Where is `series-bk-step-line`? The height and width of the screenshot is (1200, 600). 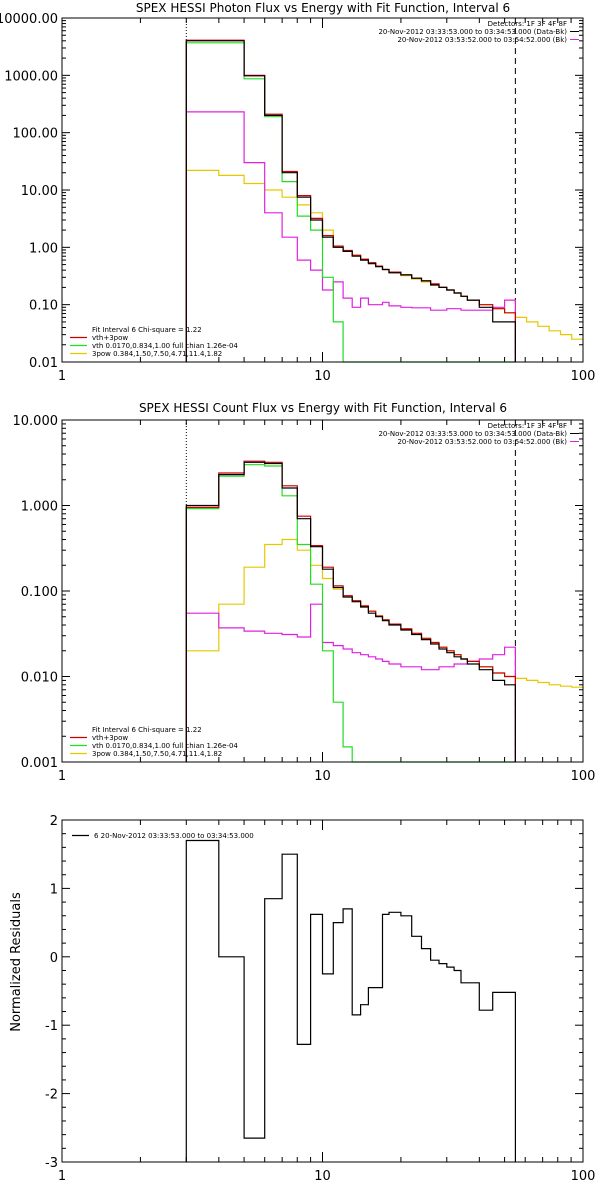
series-bk-step-line is located at coordinates (350, 236).